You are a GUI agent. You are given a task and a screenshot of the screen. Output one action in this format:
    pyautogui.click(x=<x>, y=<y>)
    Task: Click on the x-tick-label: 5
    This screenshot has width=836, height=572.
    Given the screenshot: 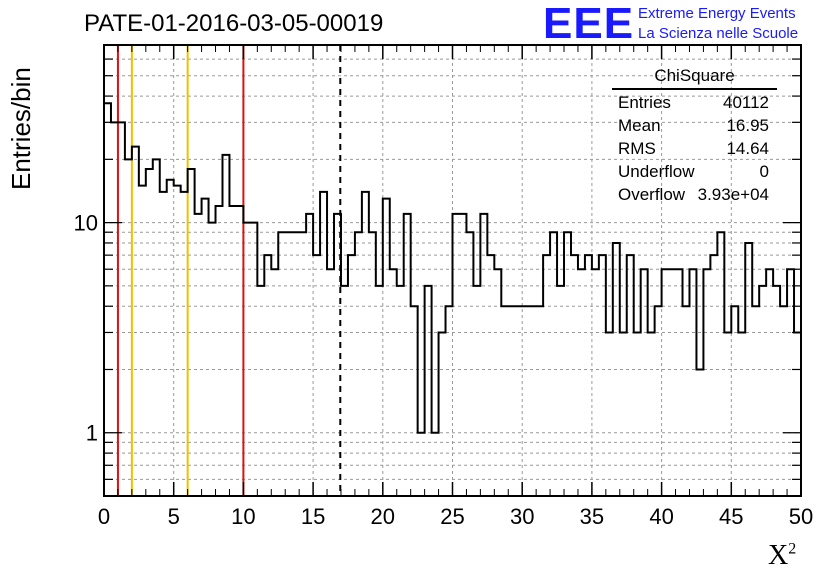 What is the action you would take?
    pyautogui.click(x=174, y=516)
    